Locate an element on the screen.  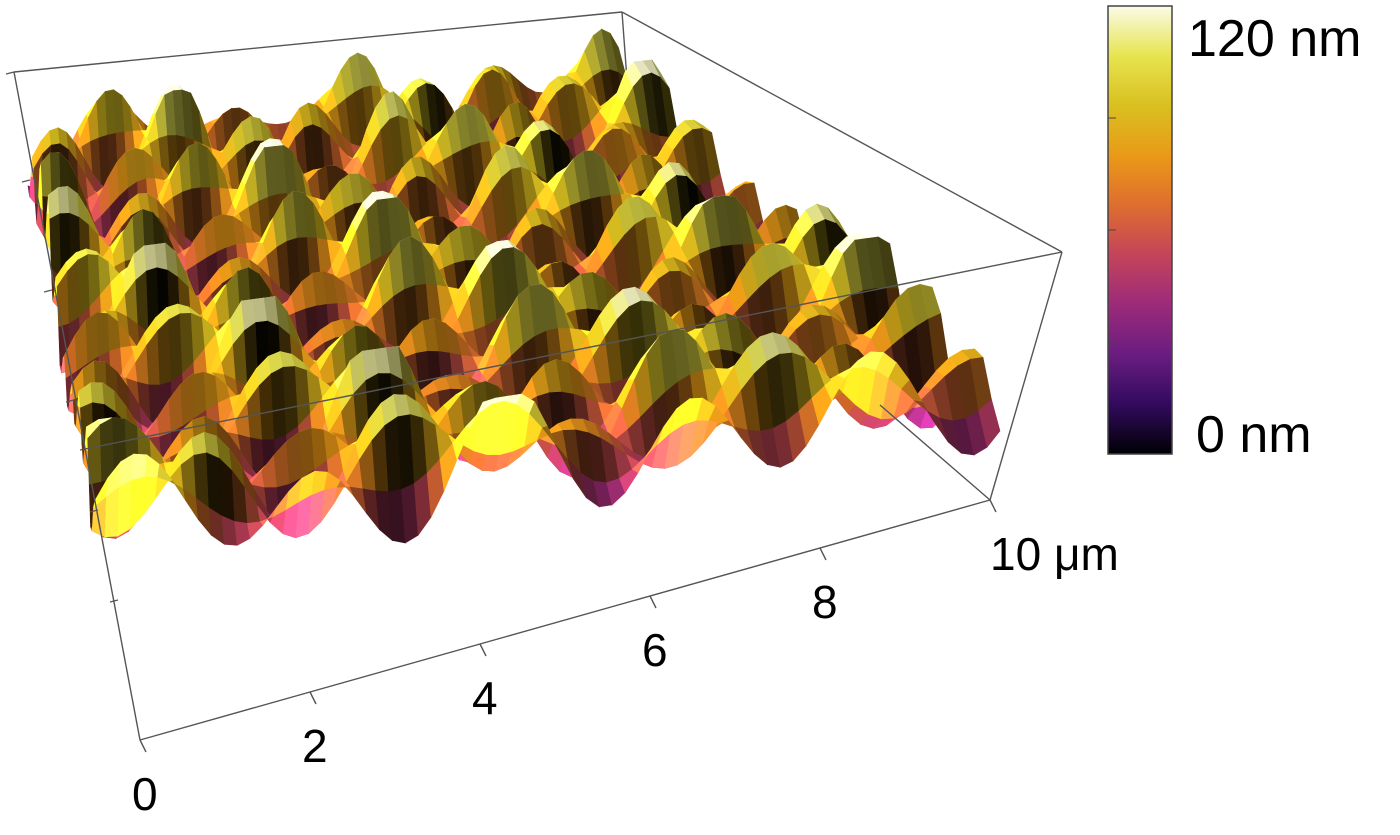
x-tick-label-4: 4 is located at coordinates (485, 698).